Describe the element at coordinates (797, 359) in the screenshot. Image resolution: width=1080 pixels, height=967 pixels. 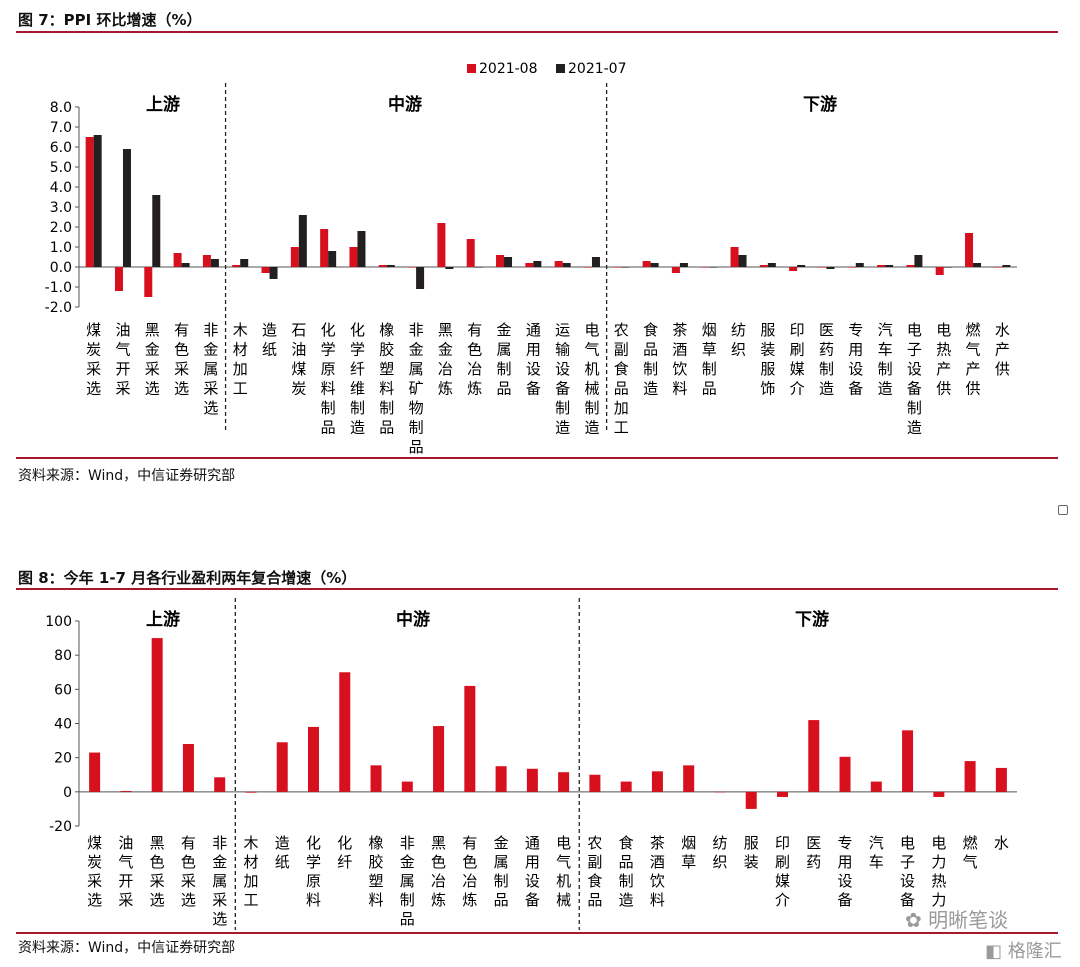
I see `x-category-label: 印刷媒介` at that location.